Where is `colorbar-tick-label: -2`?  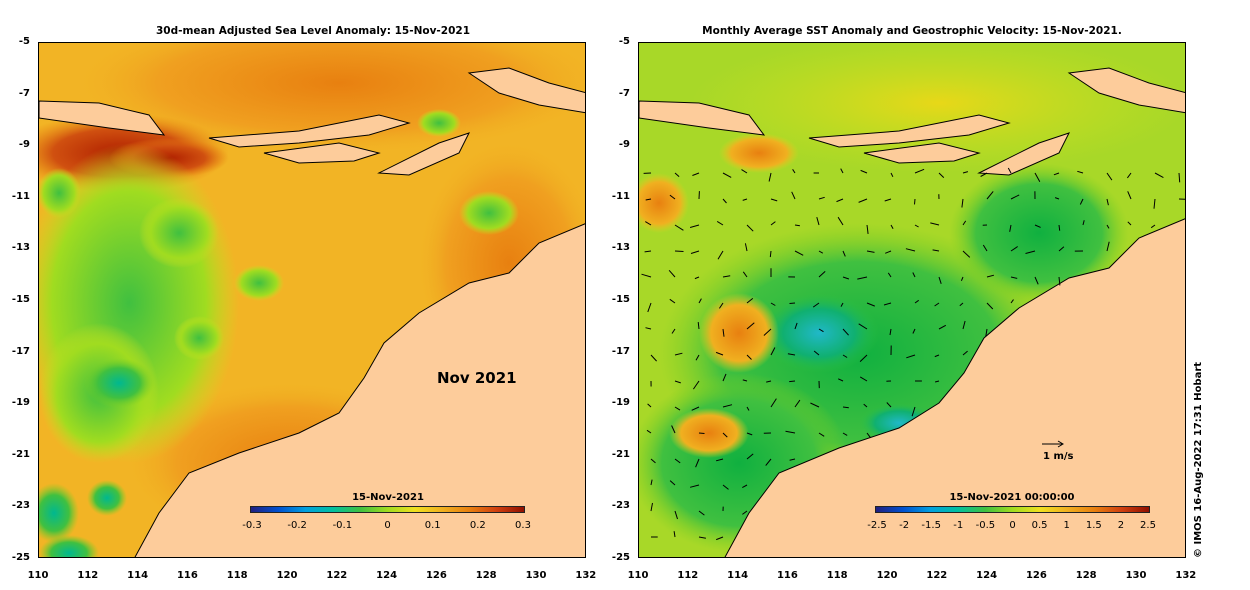 colorbar-tick-label: -2 is located at coordinates (904, 525).